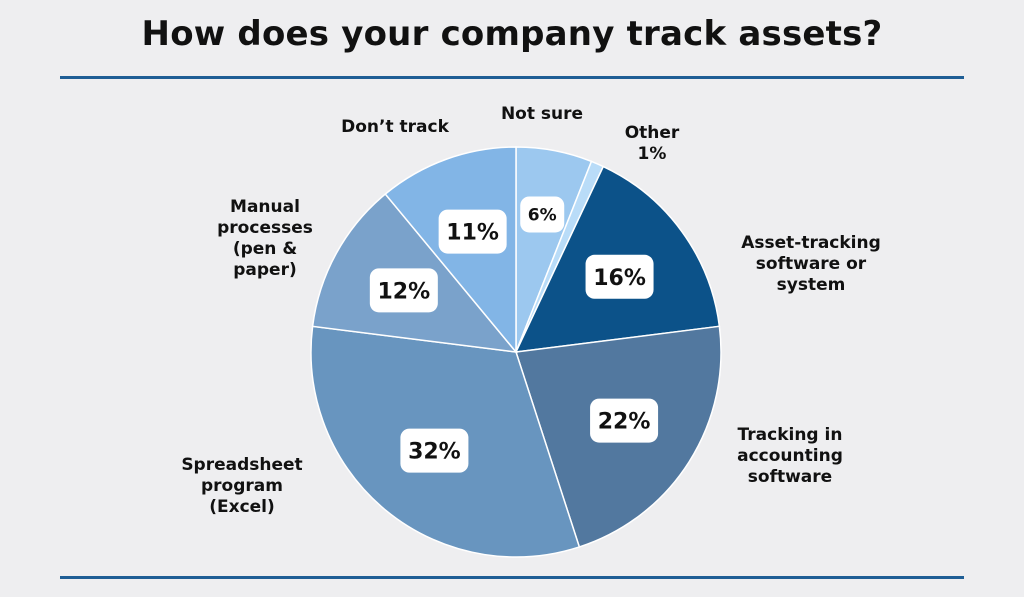  What do you see at coordinates (514, 334) in the screenshot?
I see `pie-value-labels: 6% 16% 22% 32% 12% 11%` at bounding box center [514, 334].